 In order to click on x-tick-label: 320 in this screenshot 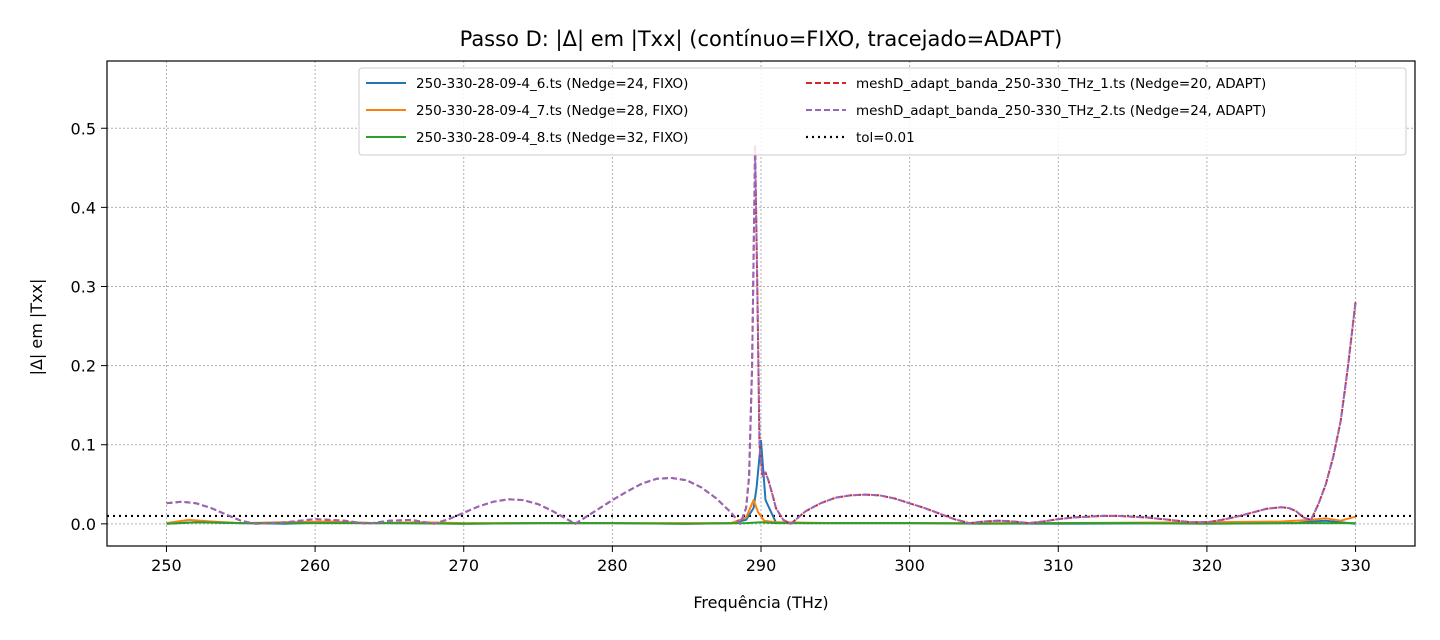, I will do `click(1207, 565)`.